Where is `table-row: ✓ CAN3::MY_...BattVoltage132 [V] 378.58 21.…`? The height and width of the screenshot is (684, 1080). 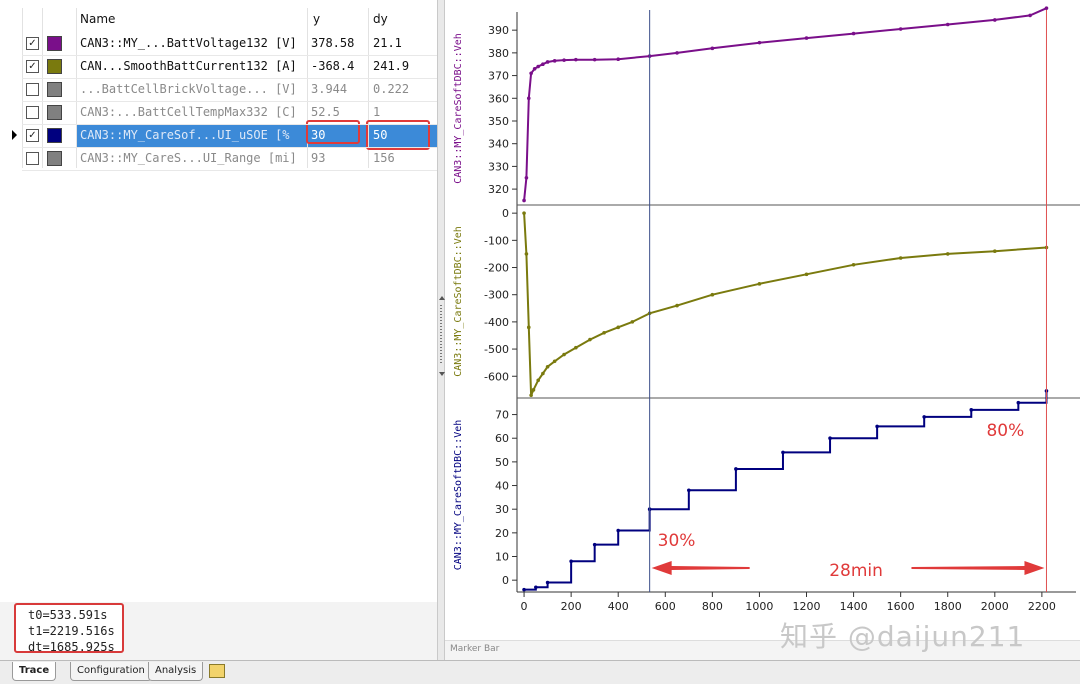
table-row: ✓ CAN3::MY_...BattVoltage132 [V] 378.58 21.… is located at coordinates (218, 43).